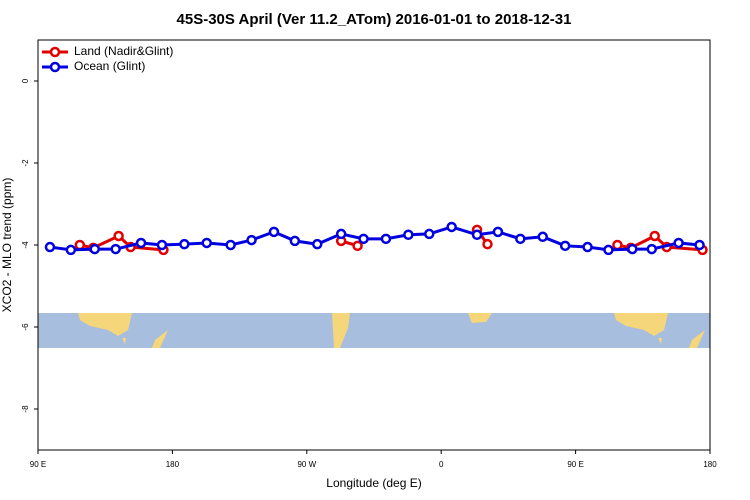 This screenshot has height=500, width=750. What do you see at coordinates (123, 51) in the screenshot?
I see `legend-label: Land (Nadir&Glint)` at bounding box center [123, 51].